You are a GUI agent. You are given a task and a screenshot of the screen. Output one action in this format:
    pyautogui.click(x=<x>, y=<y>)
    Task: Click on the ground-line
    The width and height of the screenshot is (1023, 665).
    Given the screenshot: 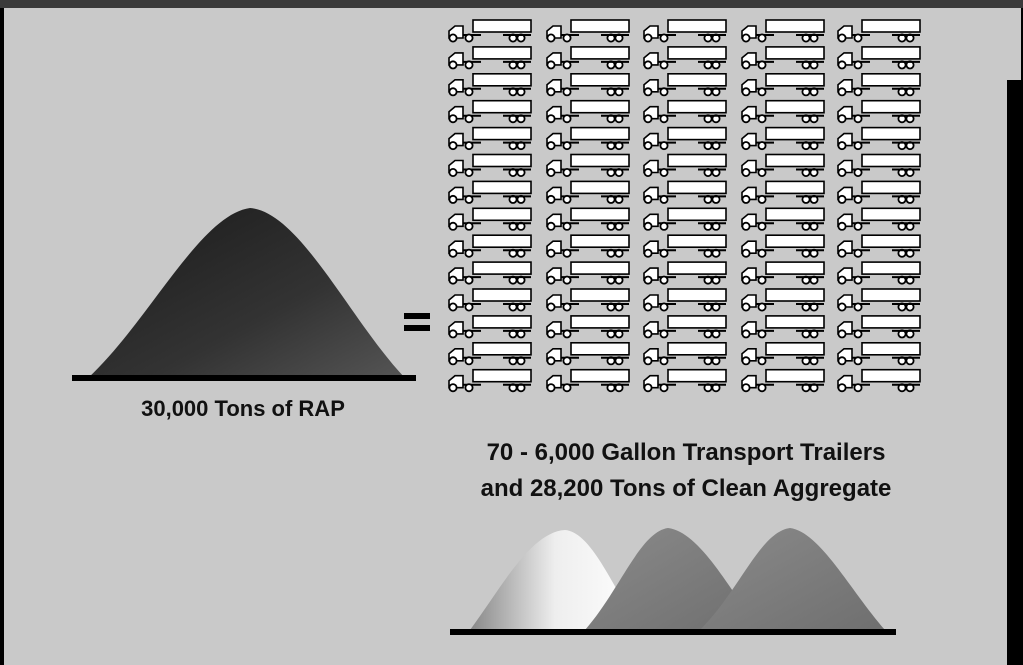 What is the action you would take?
    pyautogui.click(x=244, y=378)
    